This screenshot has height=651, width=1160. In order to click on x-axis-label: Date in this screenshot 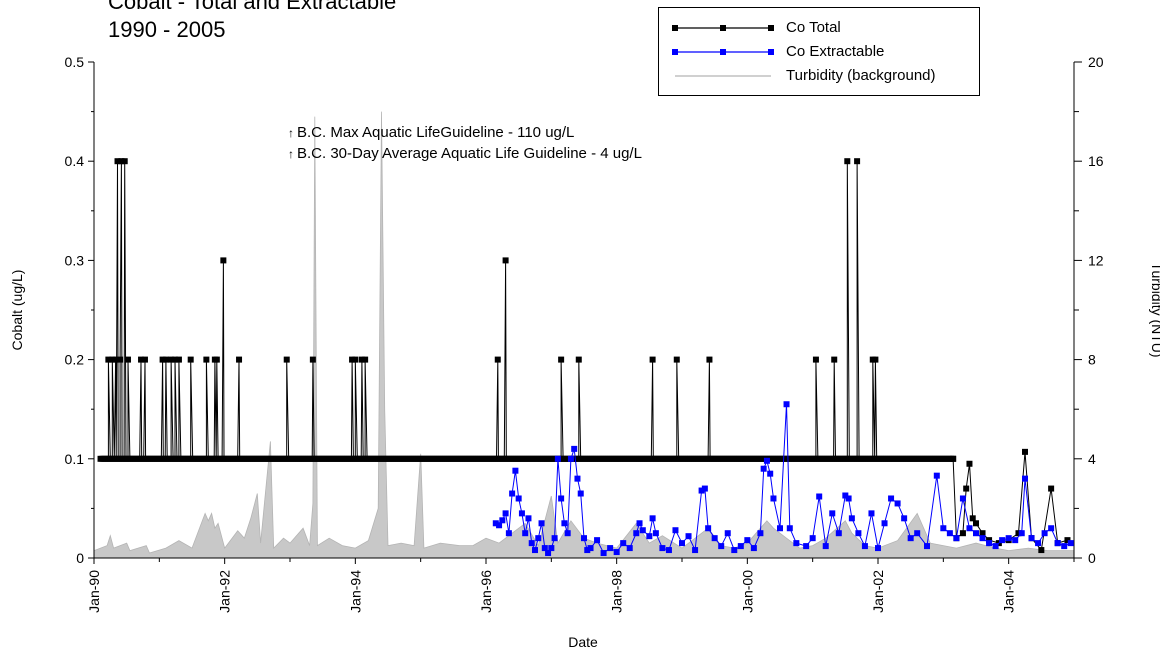, I will do `click(583, 642)`.